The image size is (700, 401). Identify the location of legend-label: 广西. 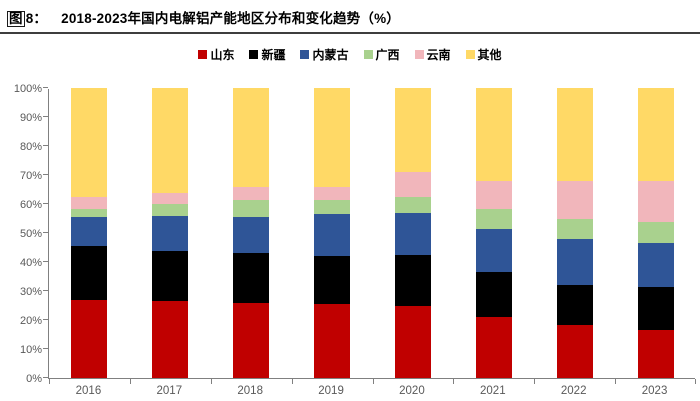
(387, 55).